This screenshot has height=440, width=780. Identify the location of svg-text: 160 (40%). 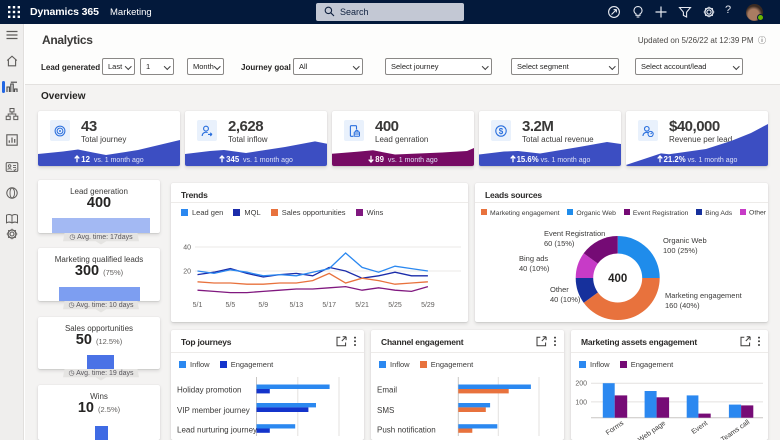
(682, 305).